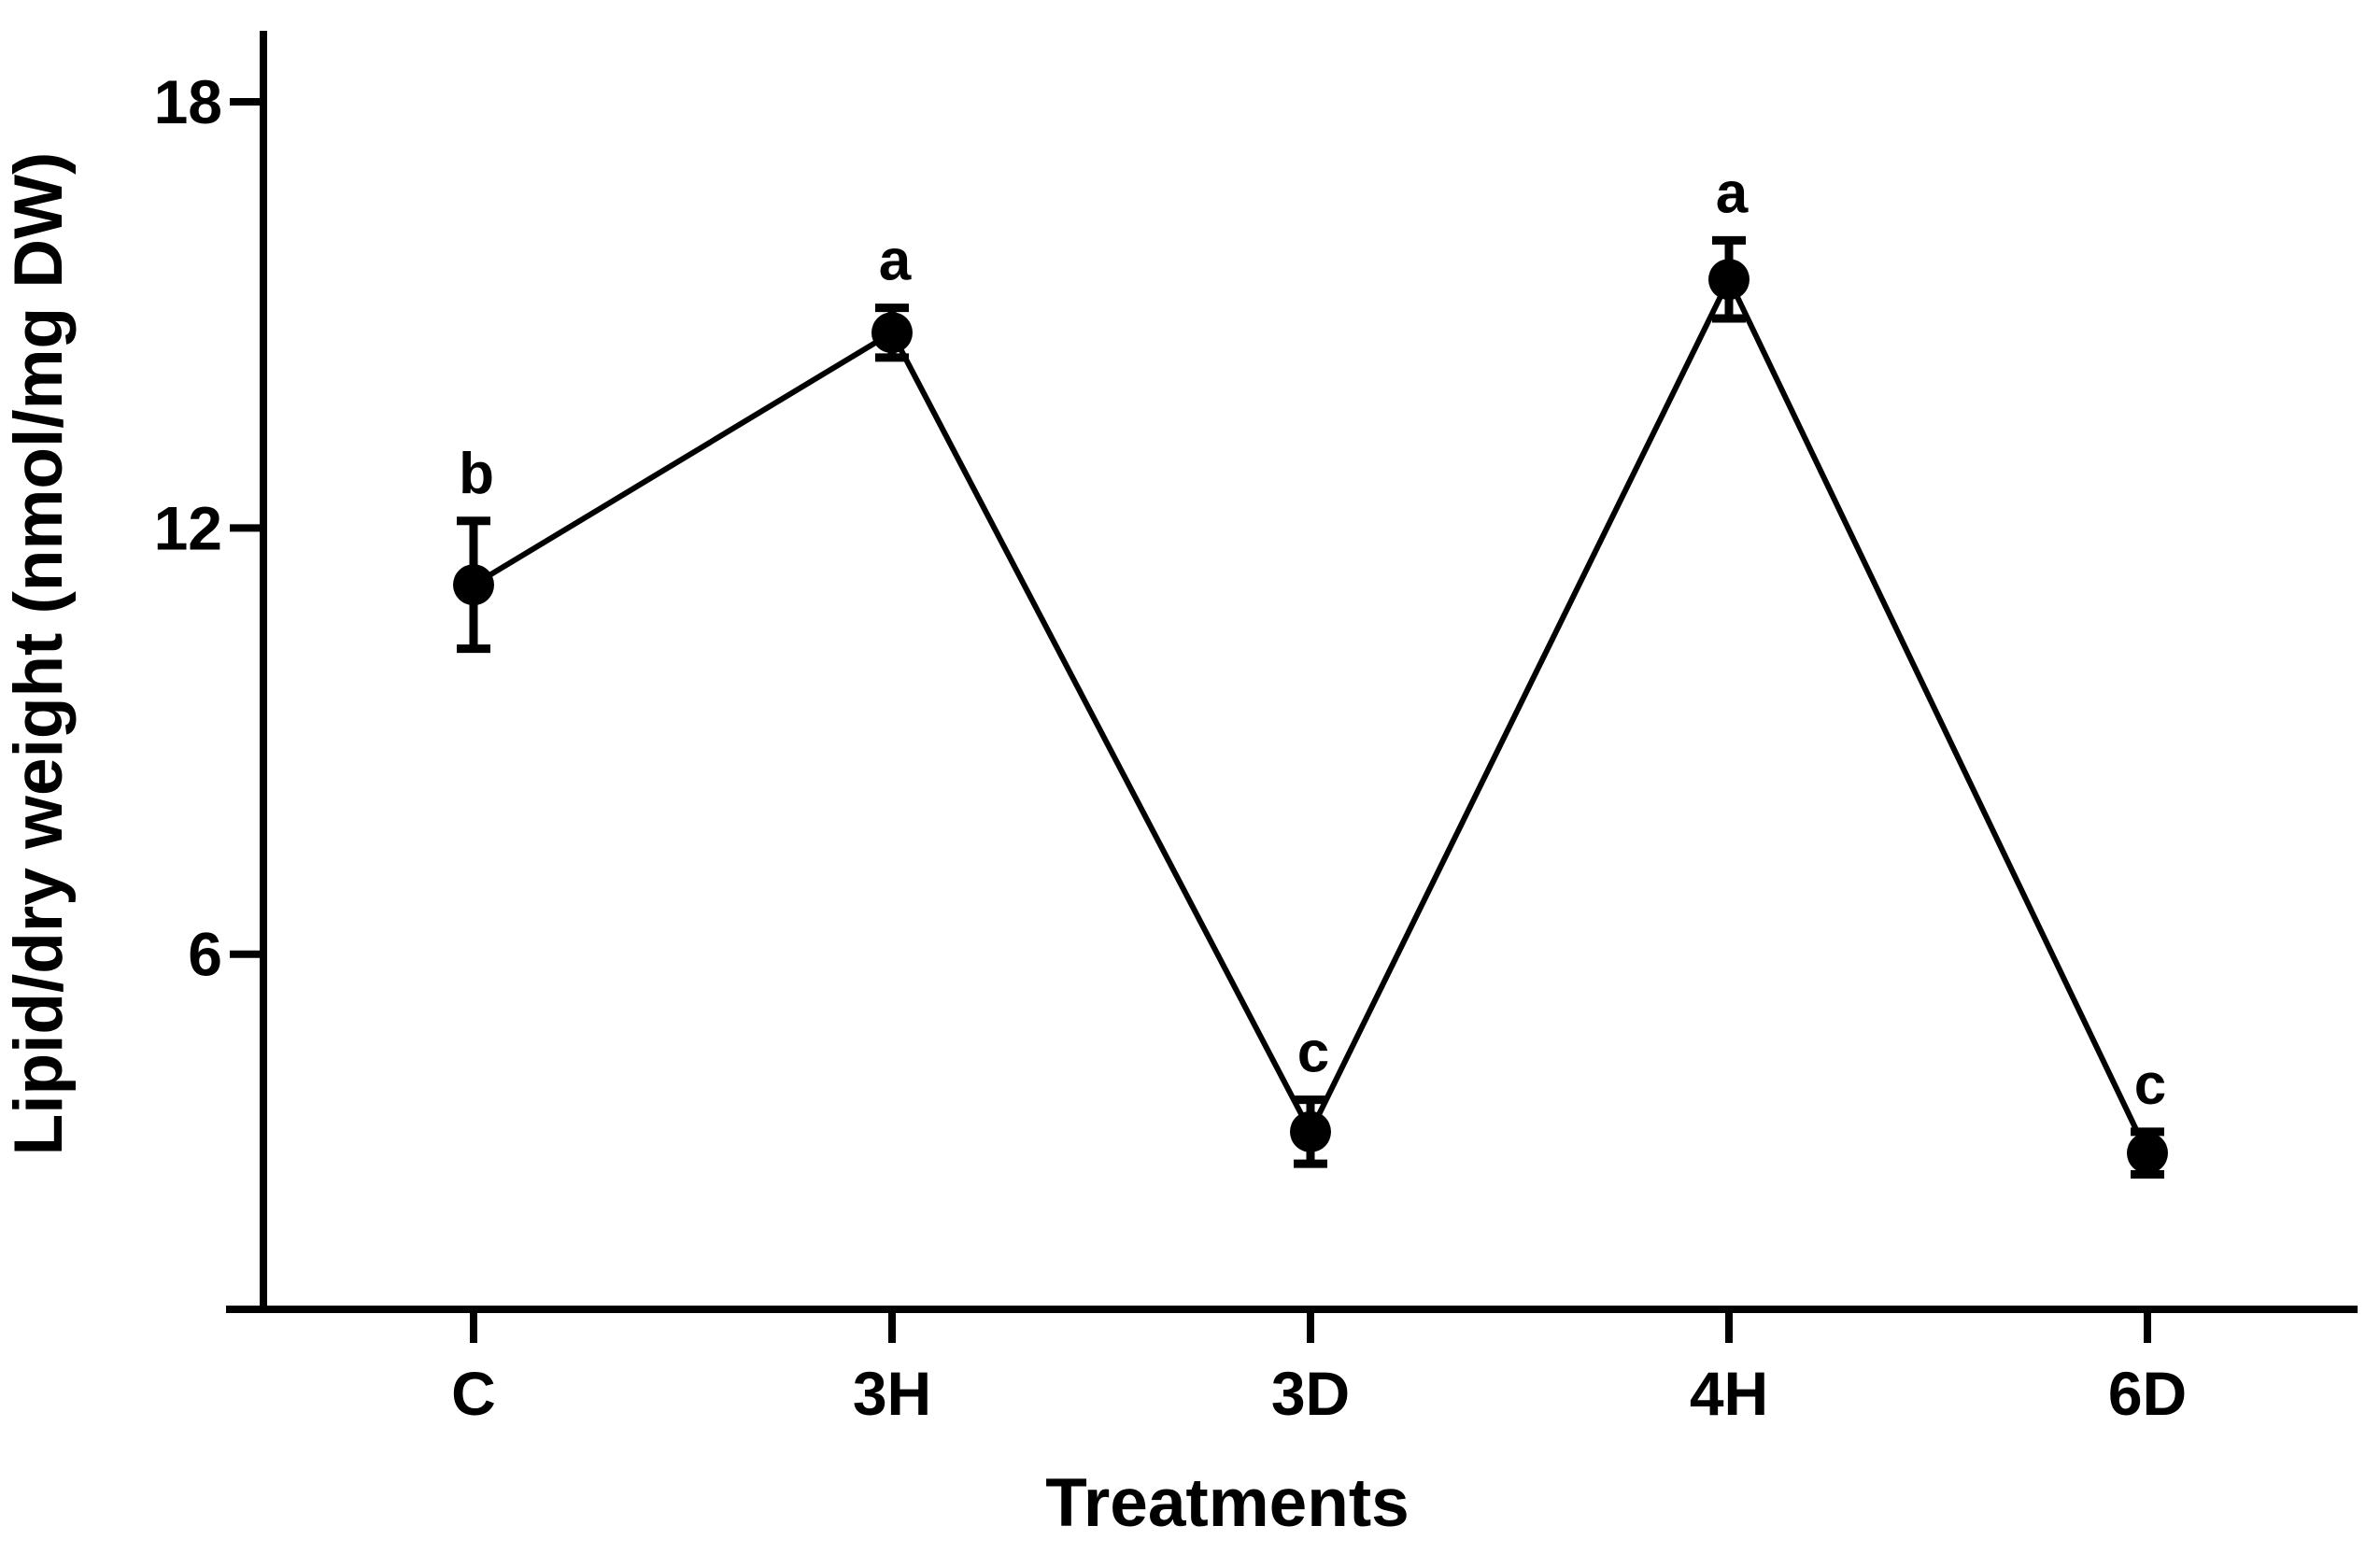 This screenshot has width=2380, height=1554. What do you see at coordinates (476, 474) in the screenshot?
I see `significance-letter: b` at bounding box center [476, 474].